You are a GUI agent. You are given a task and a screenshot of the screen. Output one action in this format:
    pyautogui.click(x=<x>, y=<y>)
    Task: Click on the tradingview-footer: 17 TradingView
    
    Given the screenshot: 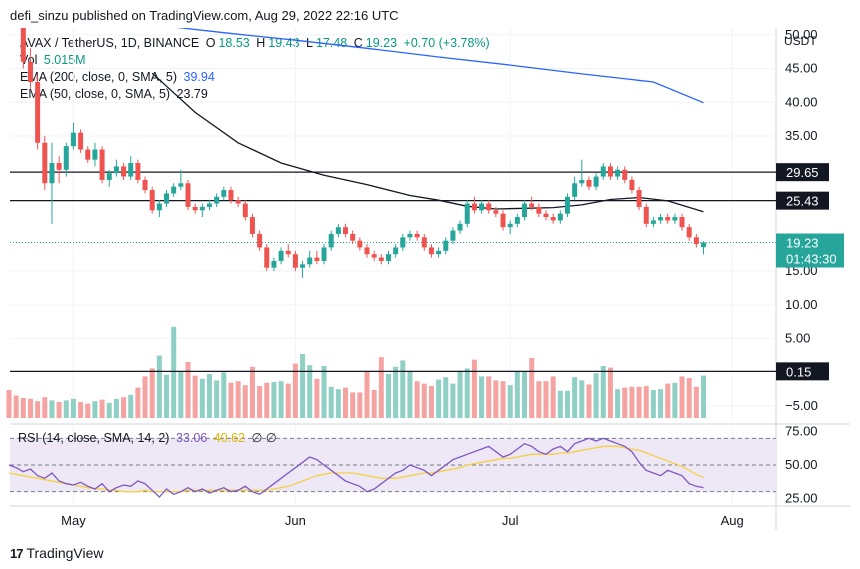 What is the action you would take?
    pyautogui.click(x=57, y=553)
    